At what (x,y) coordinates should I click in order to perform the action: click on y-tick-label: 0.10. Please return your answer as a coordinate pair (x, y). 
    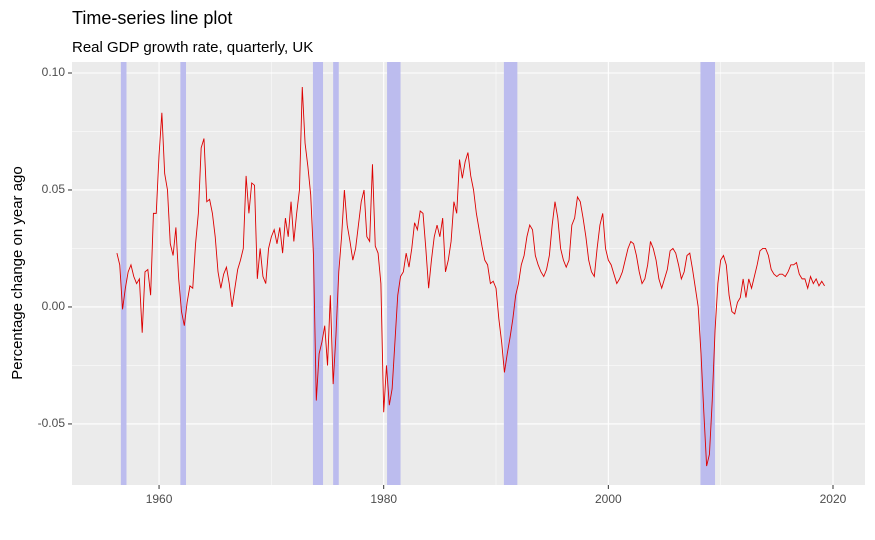
    Looking at the image, I should click on (54, 72).